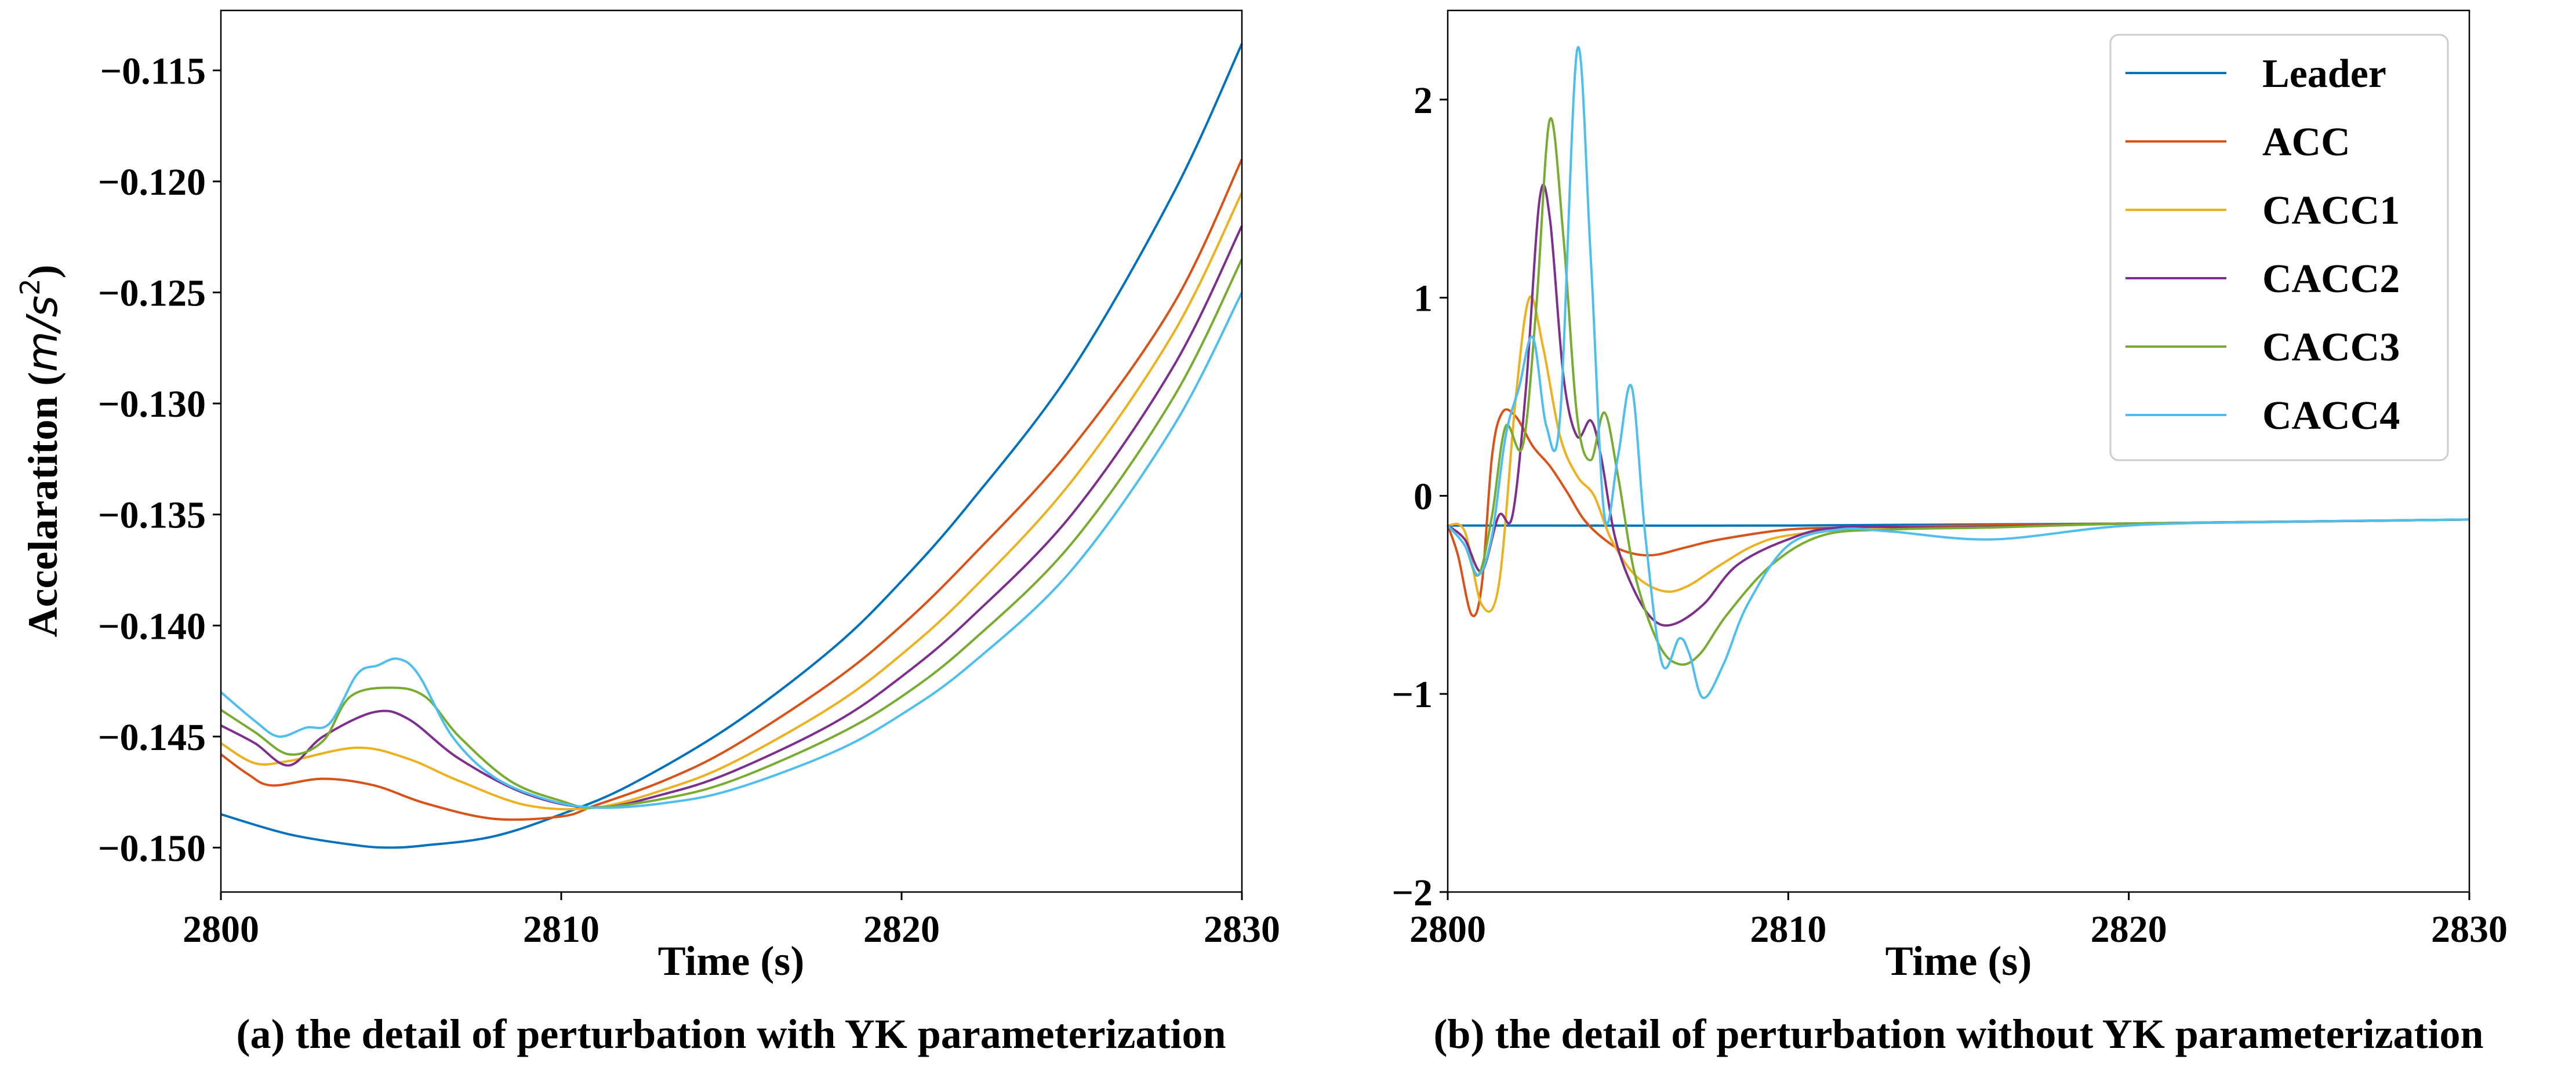 This screenshot has height=1074, width=2576. Describe the element at coordinates (152, 848) in the screenshot. I see `y-tick-label: −0.150` at that location.